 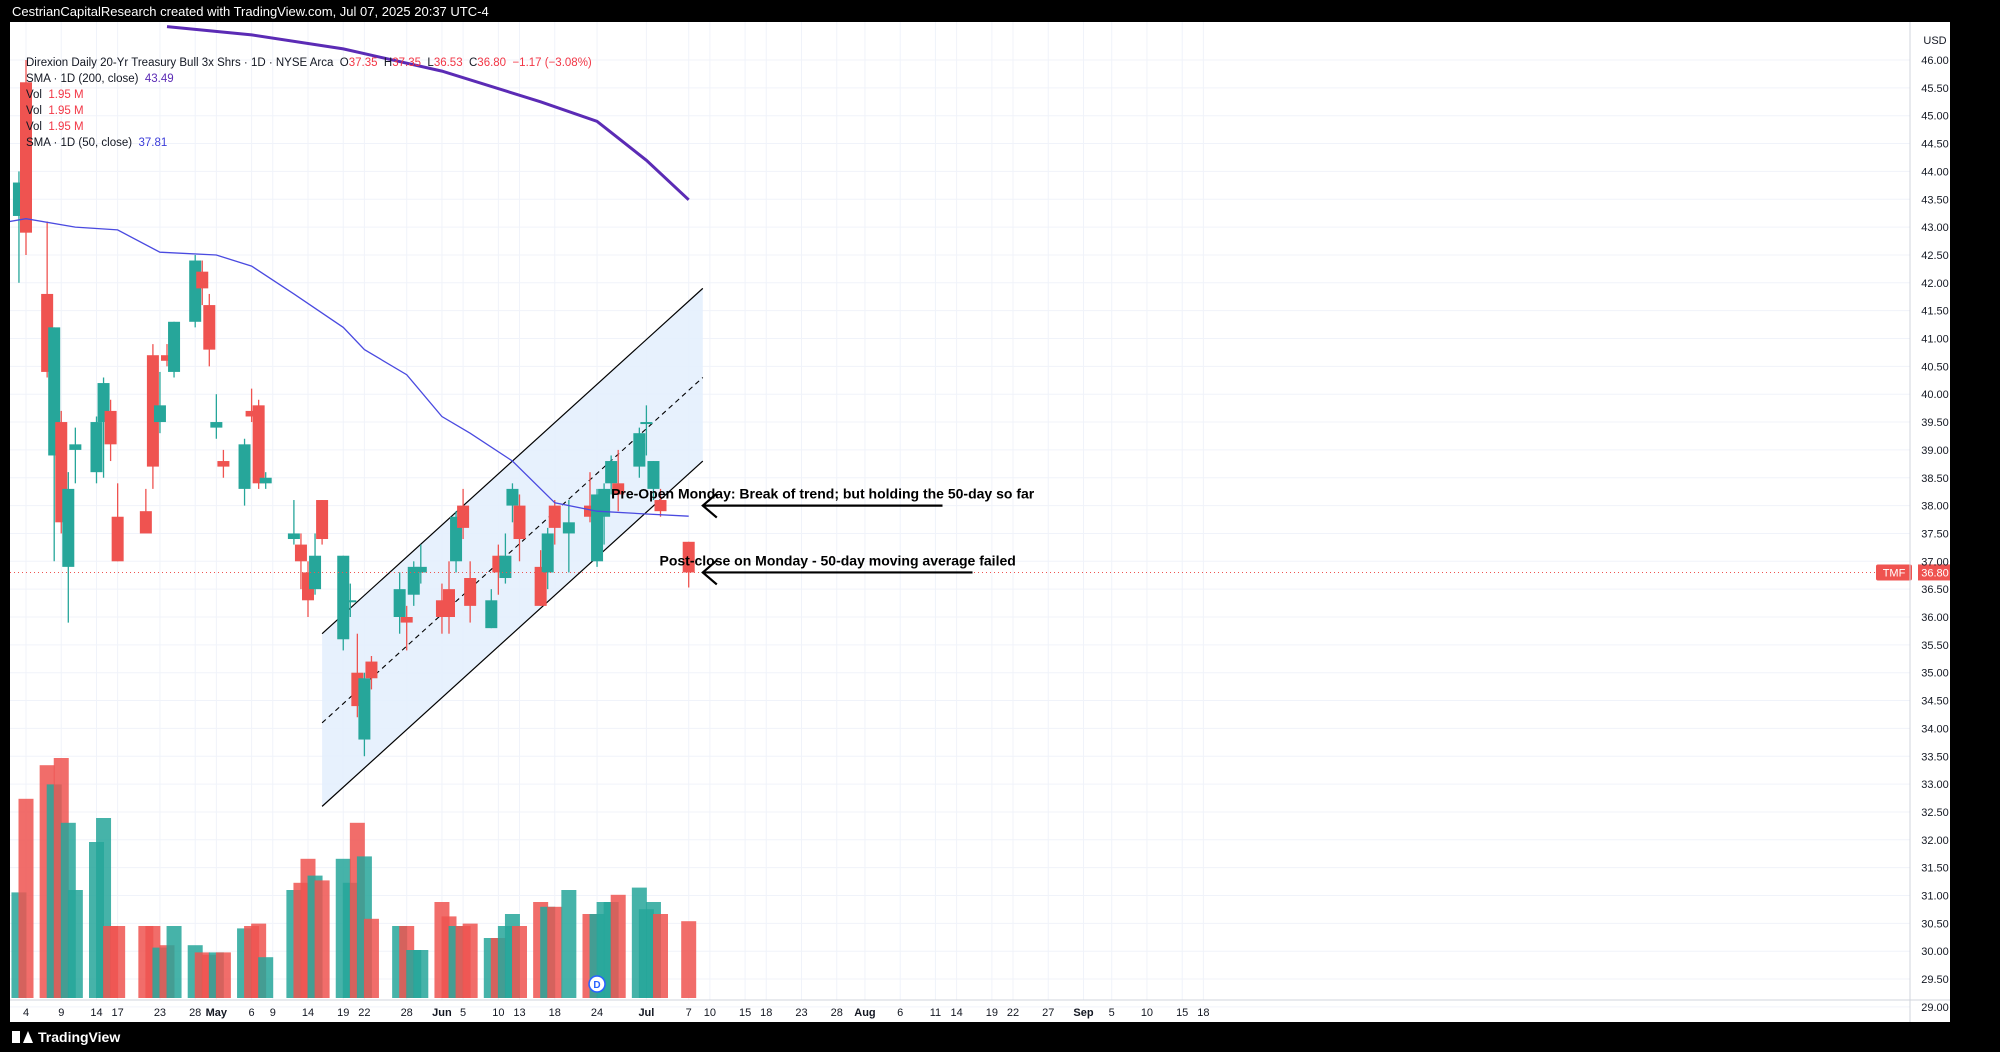 What do you see at coordinates (430, 63) in the screenshot?
I see `ohlc-l-label: L` at bounding box center [430, 63].